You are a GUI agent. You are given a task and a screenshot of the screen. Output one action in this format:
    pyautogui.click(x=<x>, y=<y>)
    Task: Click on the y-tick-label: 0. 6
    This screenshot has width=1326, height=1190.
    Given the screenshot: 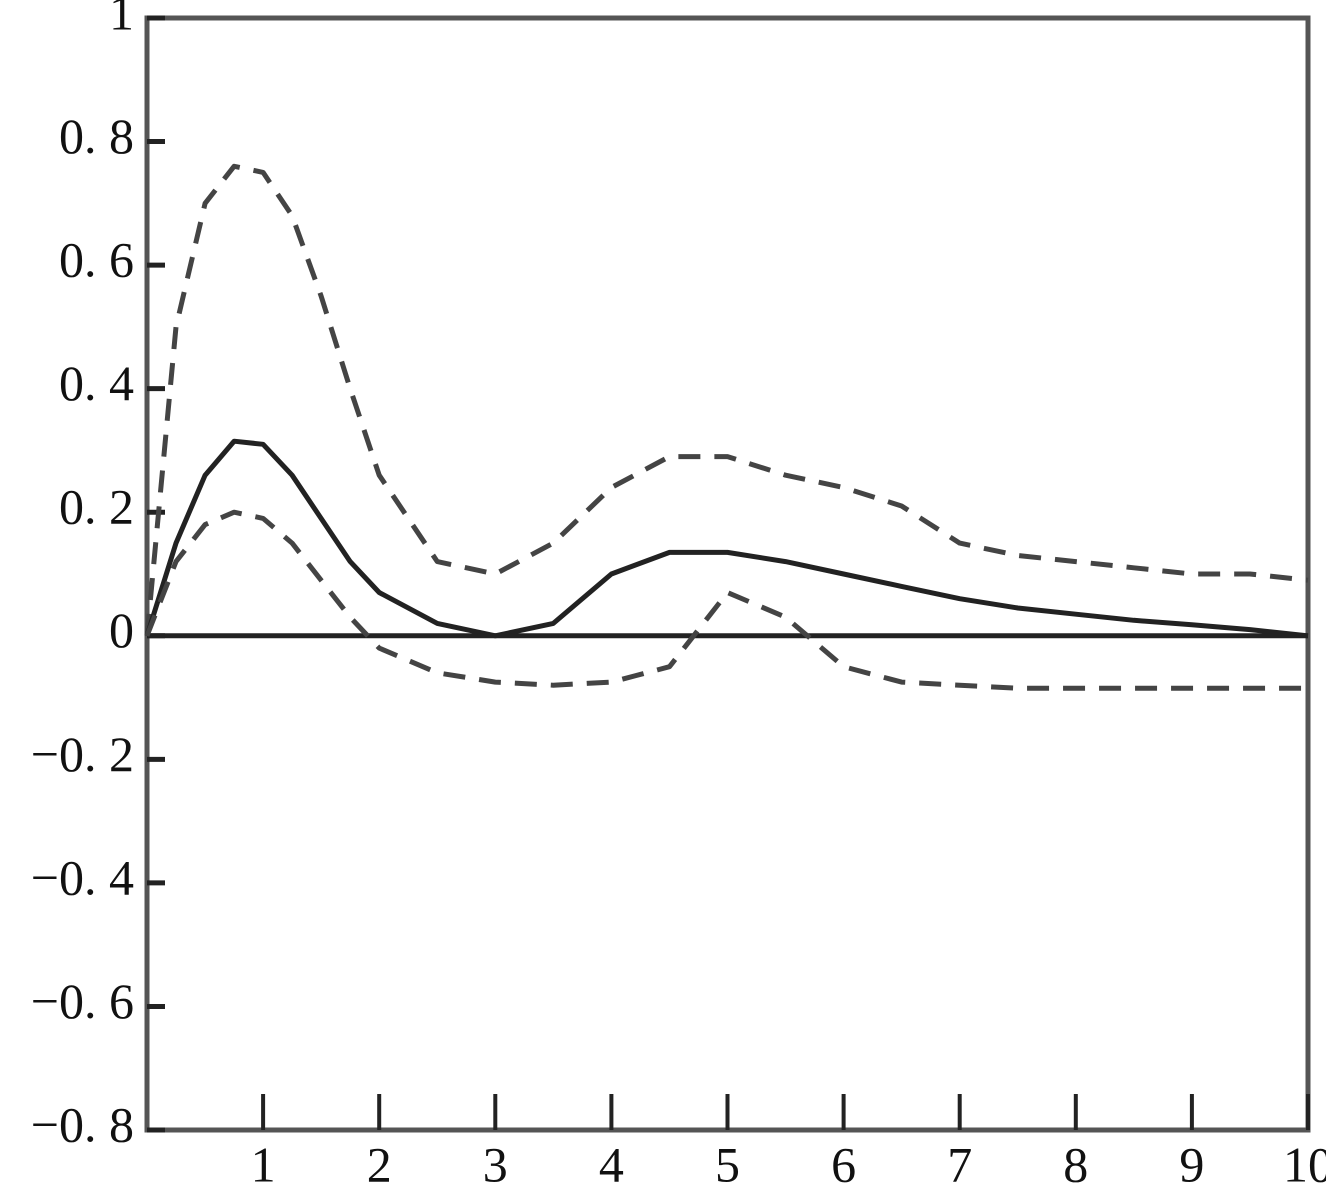 What is the action you would take?
    pyautogui.click(x=96, y=260)
    